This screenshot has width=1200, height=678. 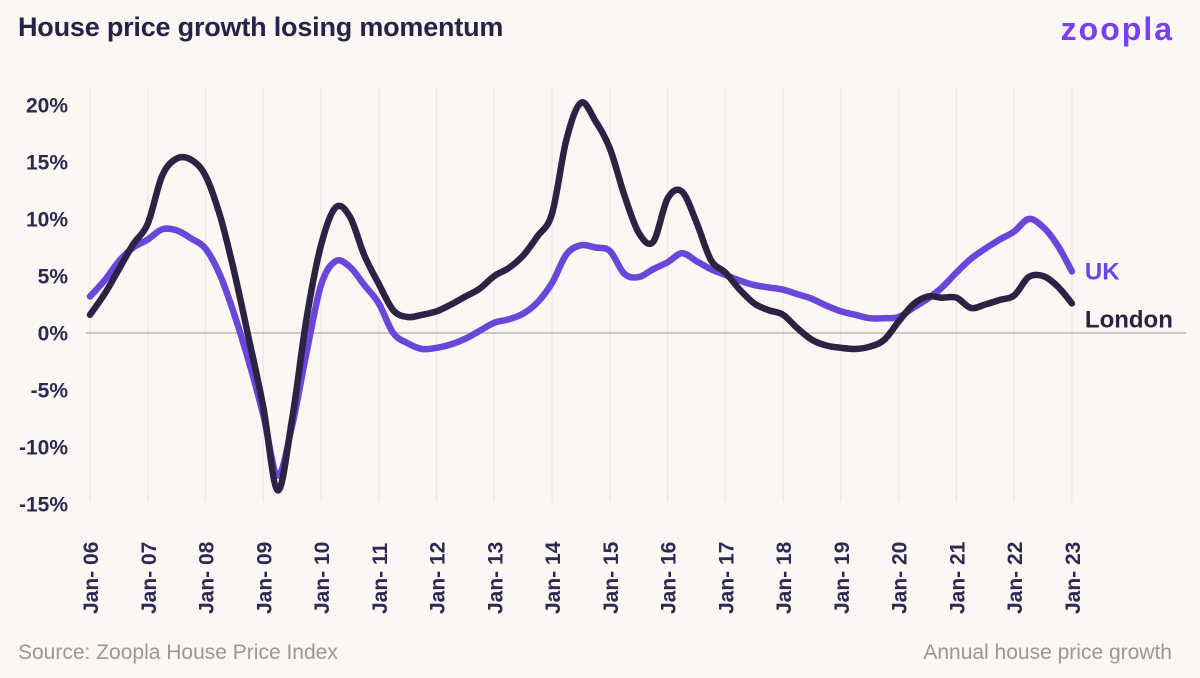 What do you see at coordinates (553, 577) in the screenshot?
I see `x-axis-label: Jan- 14` at bounding box center [553, 577].